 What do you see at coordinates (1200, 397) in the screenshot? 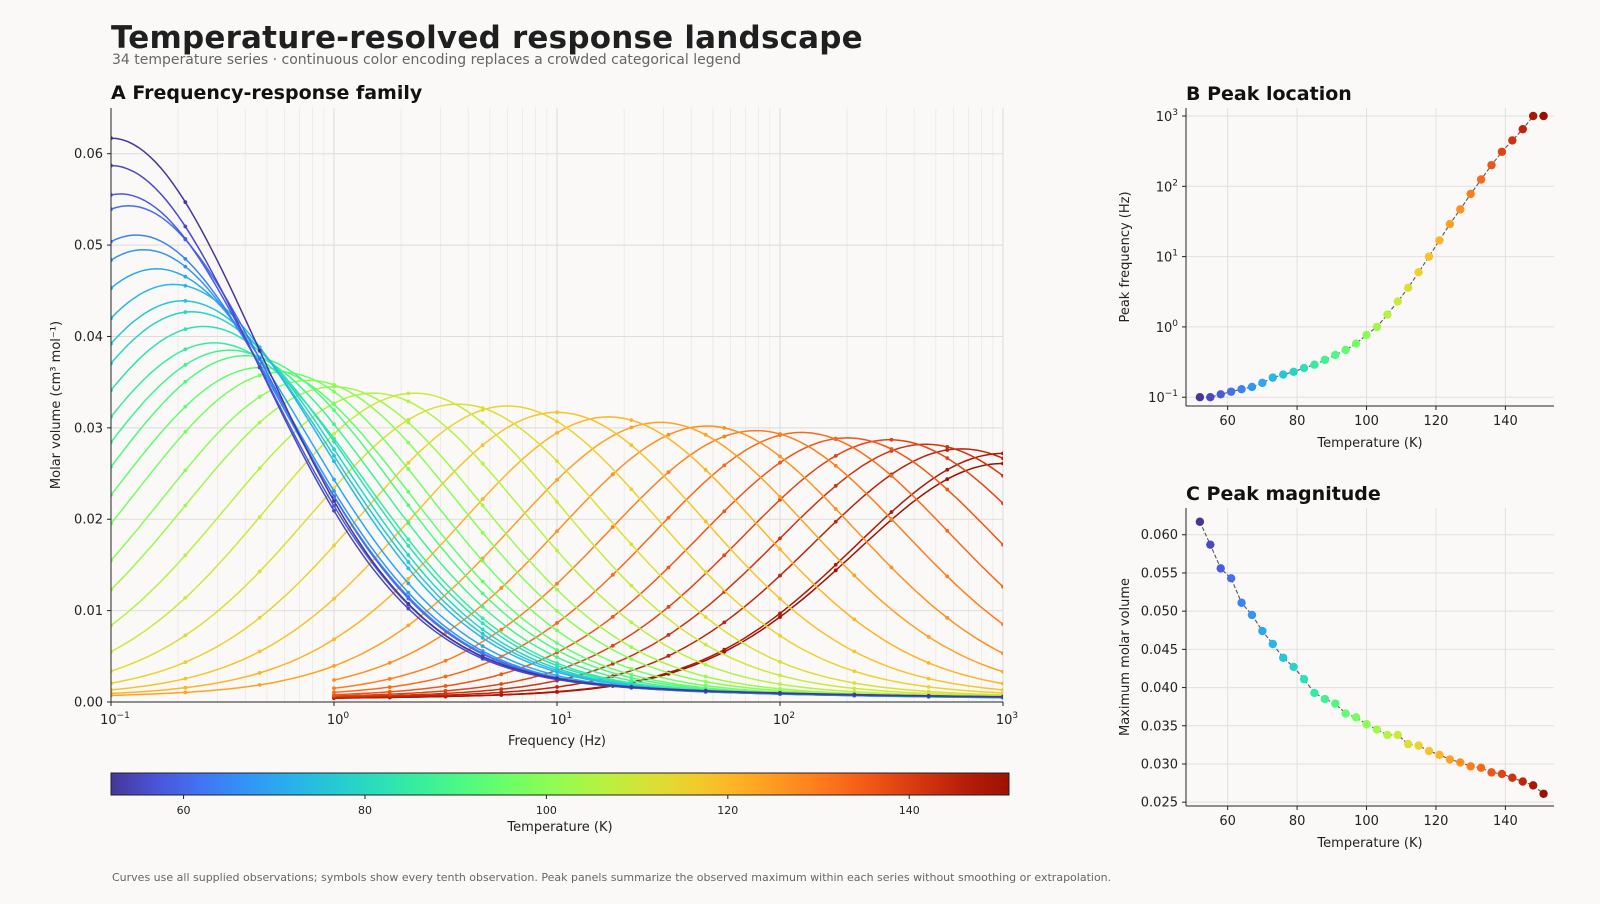
I see `panel-b-point-T52` at bounding box center [1200, 397].